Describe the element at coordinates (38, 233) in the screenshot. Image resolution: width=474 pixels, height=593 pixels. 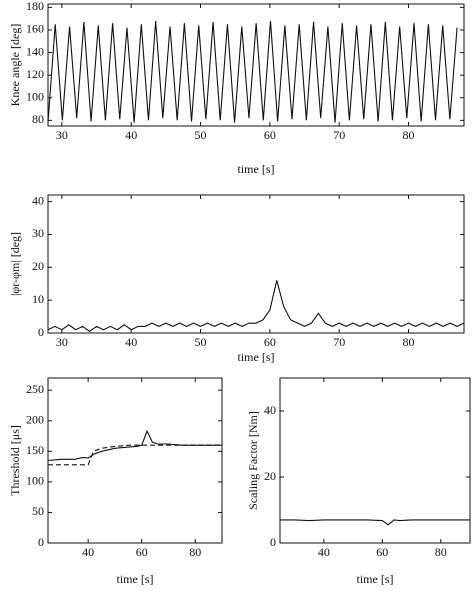
I see `y-tick-label: 30` at that location.